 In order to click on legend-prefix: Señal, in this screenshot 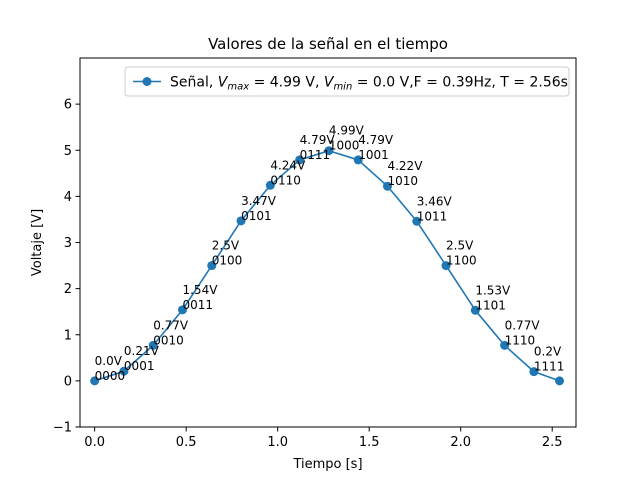, I will do `click(194, 83)`.